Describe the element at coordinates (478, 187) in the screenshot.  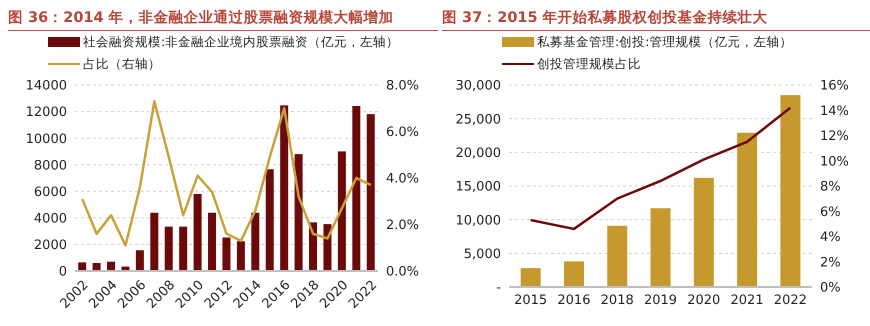
I see `y-tick-label: 15,000` at that location.